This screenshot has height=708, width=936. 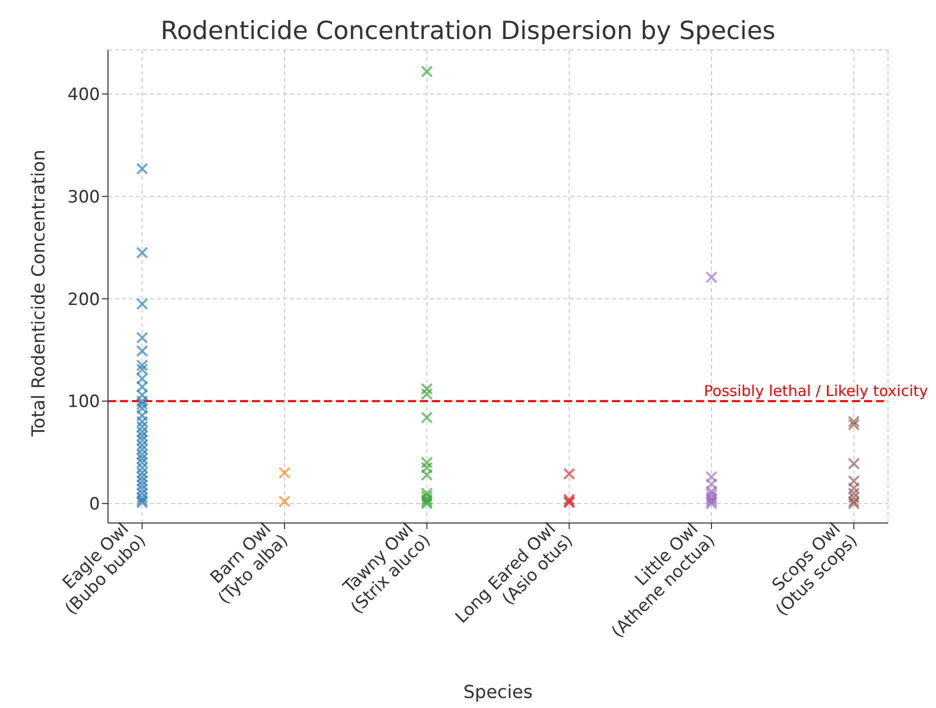 I want to click on y-tick-label: 0, so click(x=94, y=504).